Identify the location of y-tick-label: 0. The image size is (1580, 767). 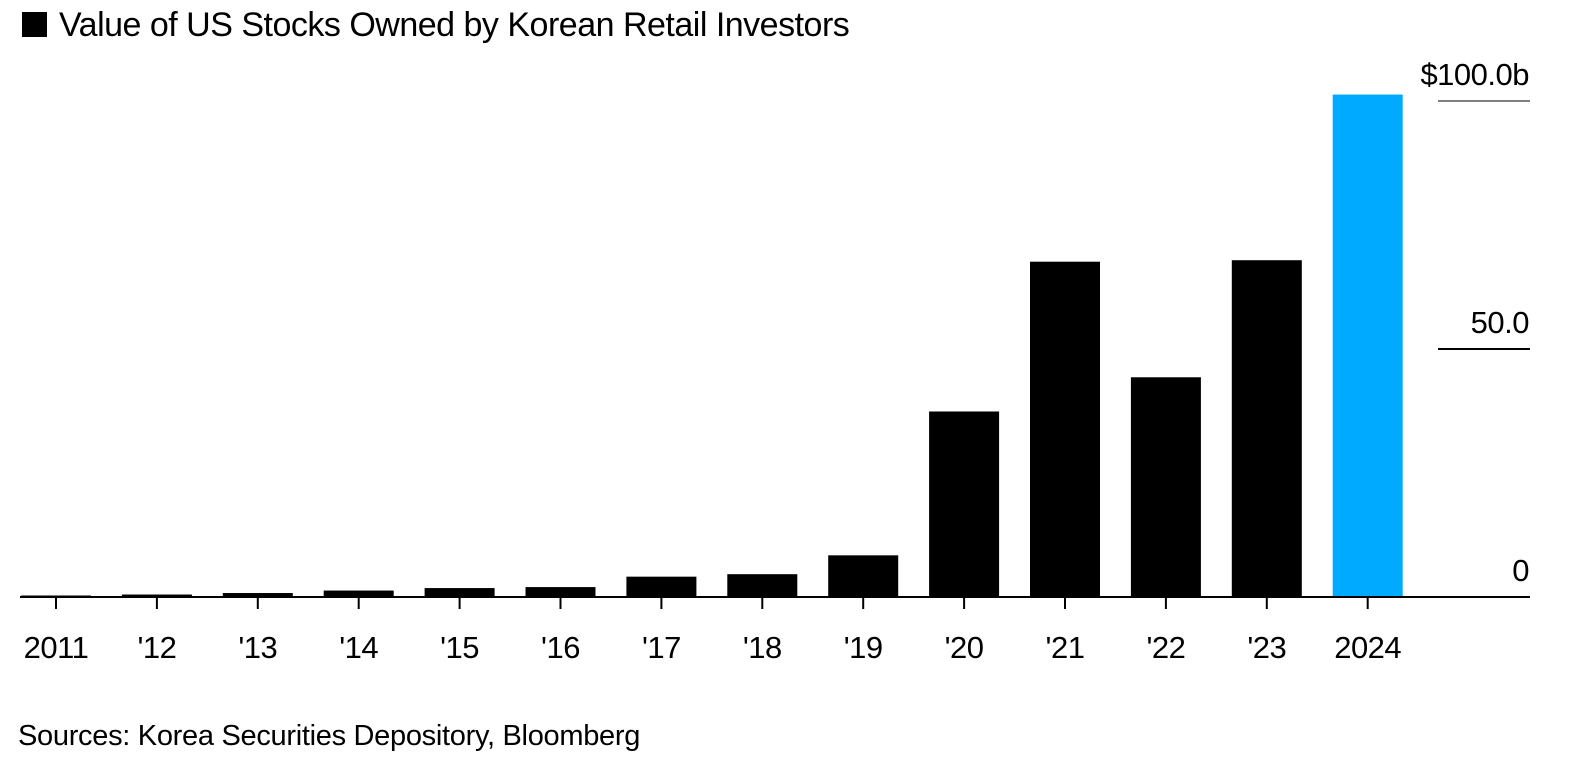
(1520, 570).